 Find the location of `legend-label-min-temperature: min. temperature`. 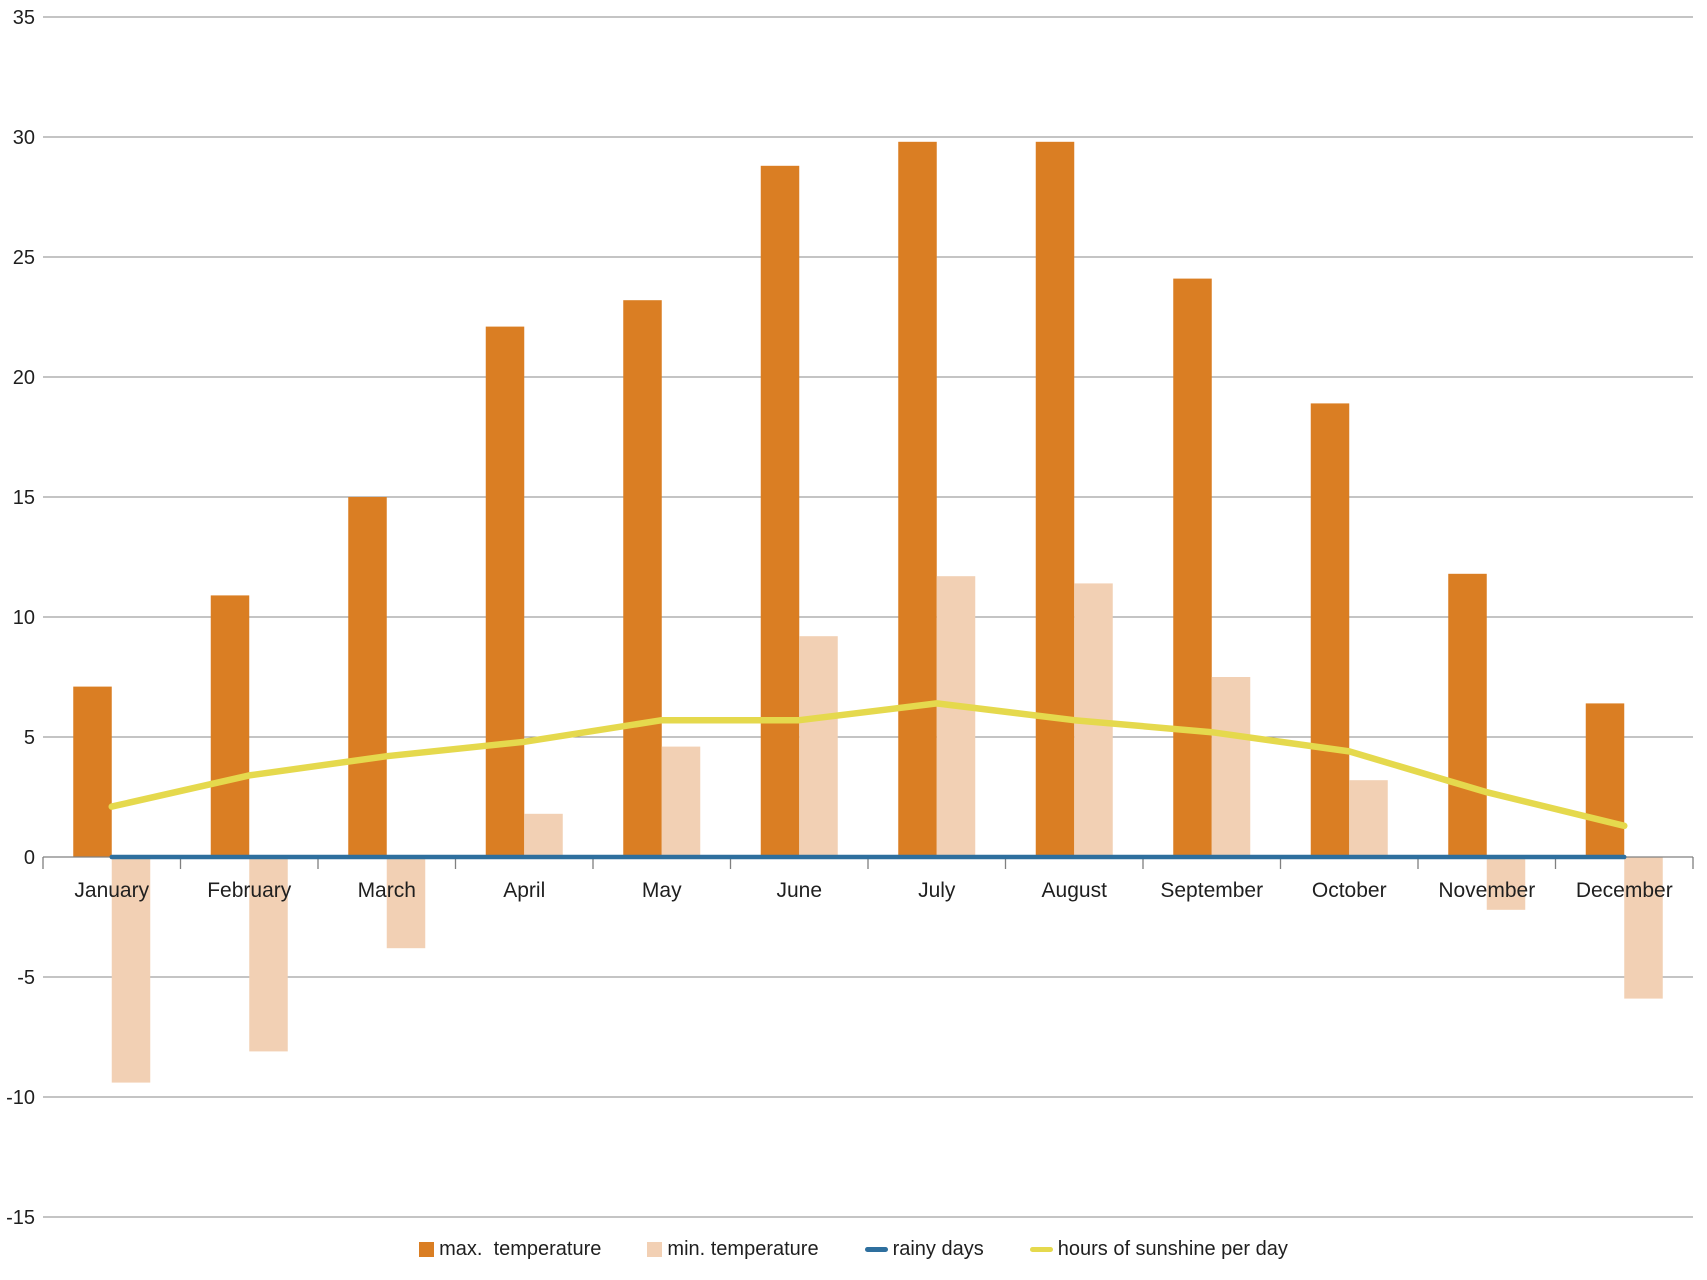

legend-label-min-temperature: min. temperature is located at coordinates (743, 1249).